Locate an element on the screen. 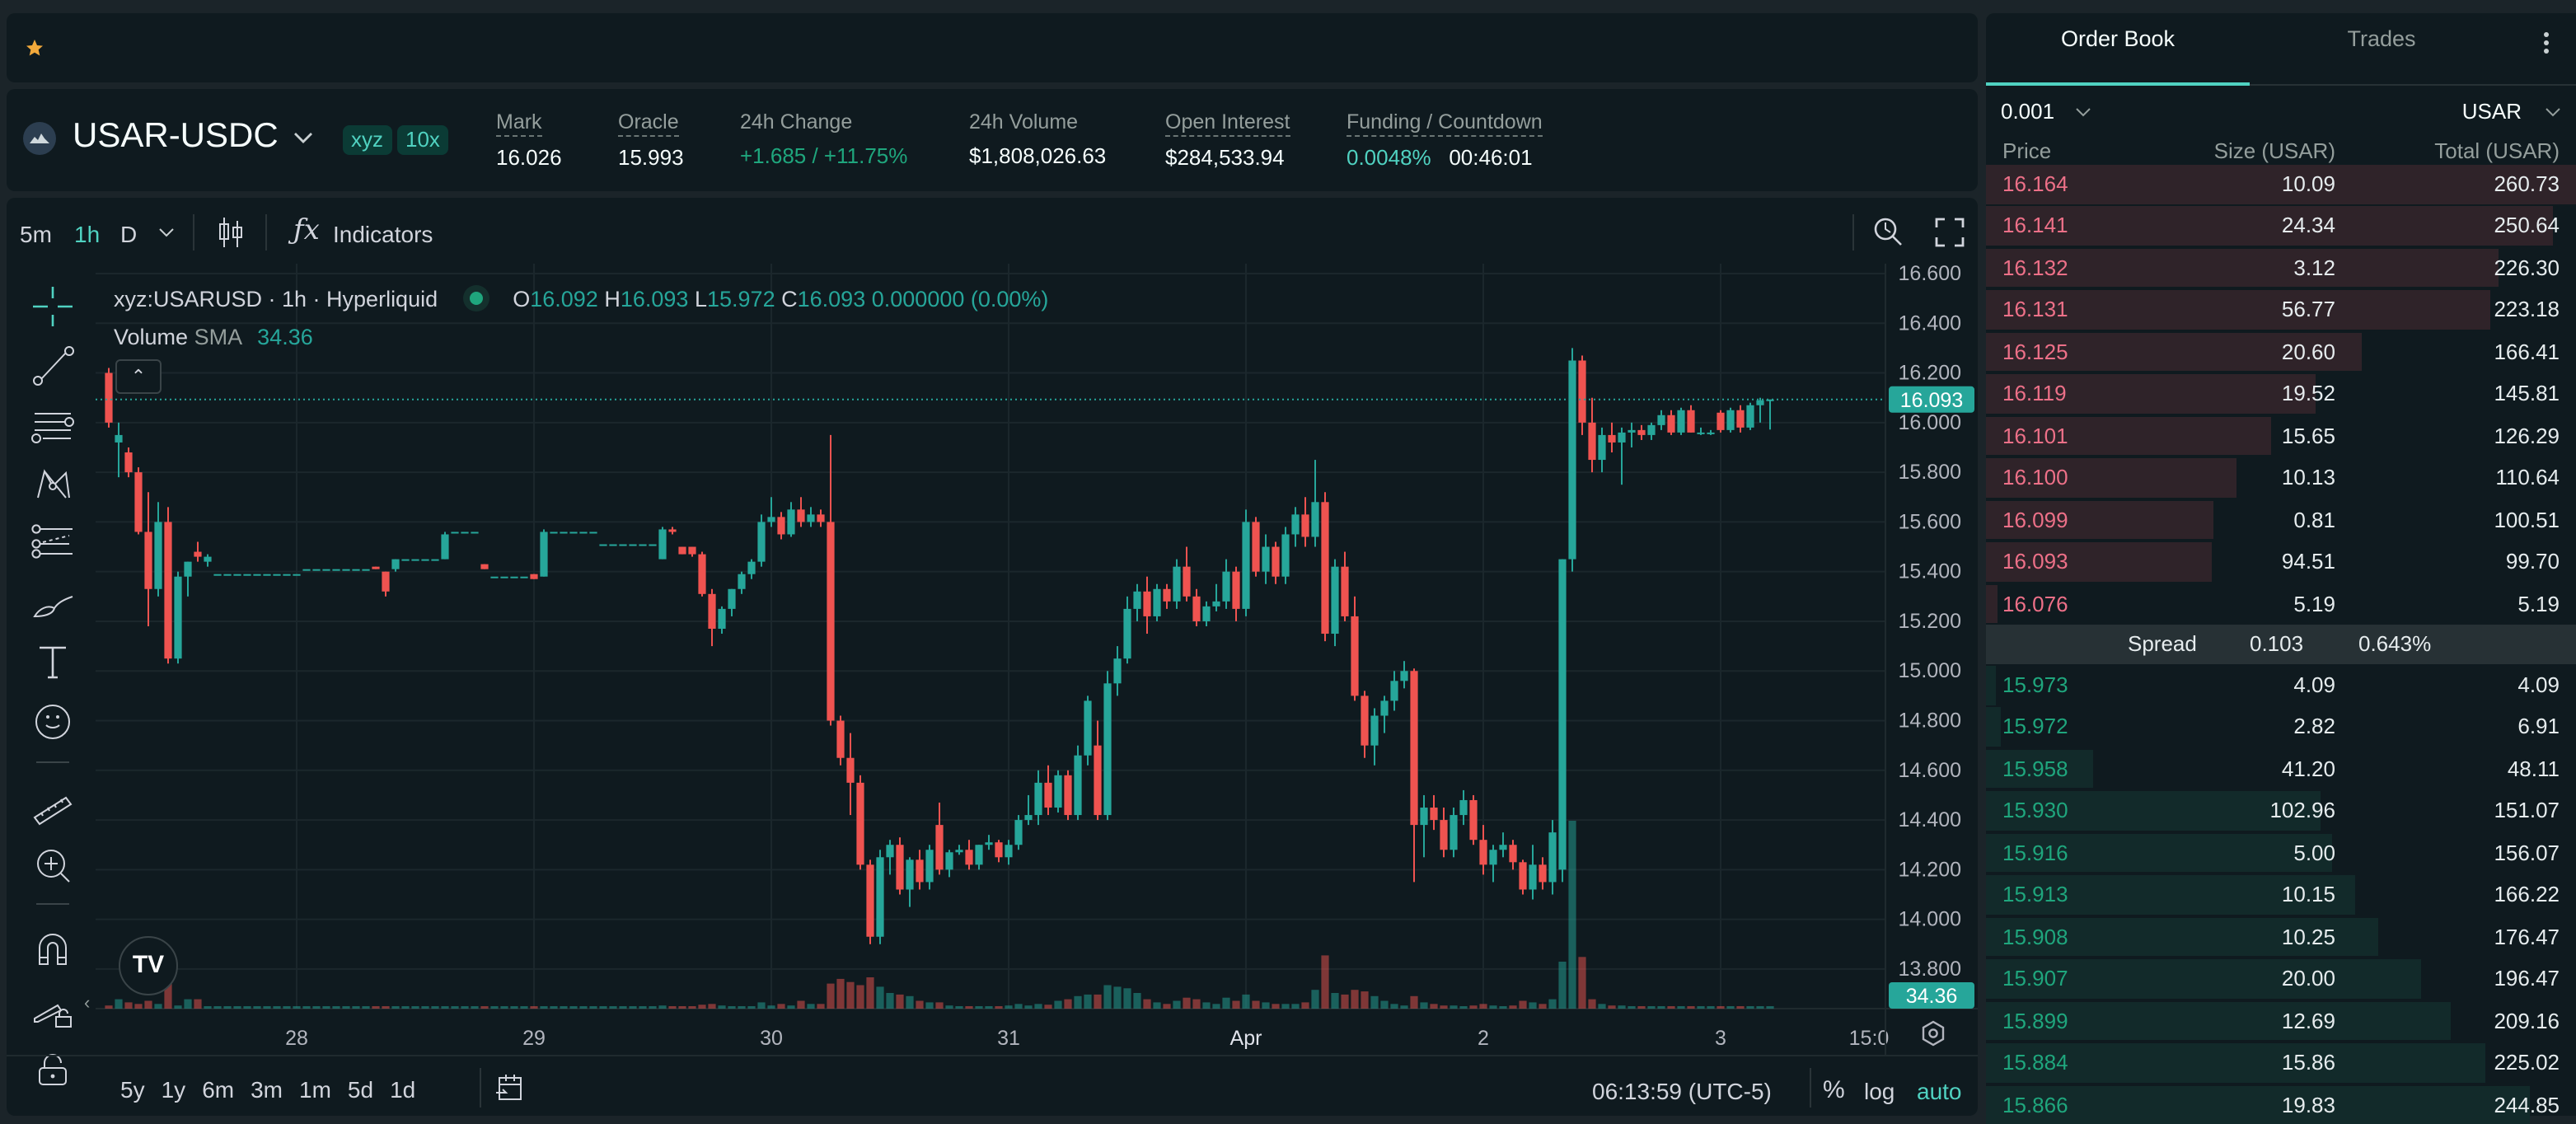  percent-toggle: % is located at coordinates (1834, 1090).